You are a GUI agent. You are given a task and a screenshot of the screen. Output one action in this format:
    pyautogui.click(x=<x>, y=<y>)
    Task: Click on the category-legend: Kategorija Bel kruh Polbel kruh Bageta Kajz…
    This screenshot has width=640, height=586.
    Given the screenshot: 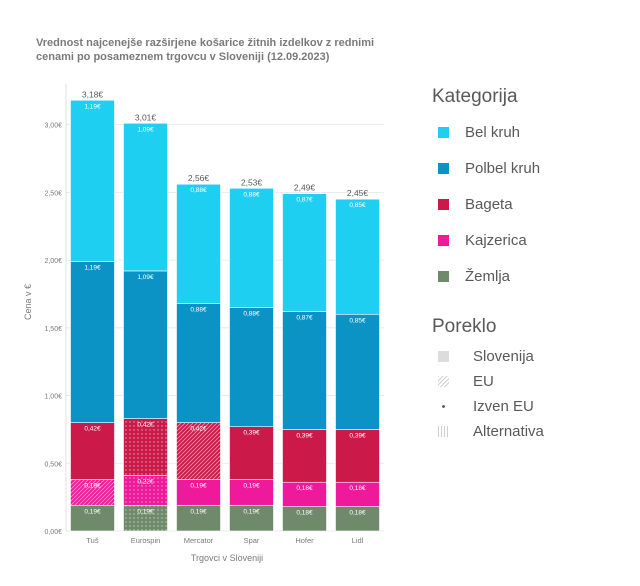 What is the action you would take?
    pyautogui.click(x=486, y=190)
    